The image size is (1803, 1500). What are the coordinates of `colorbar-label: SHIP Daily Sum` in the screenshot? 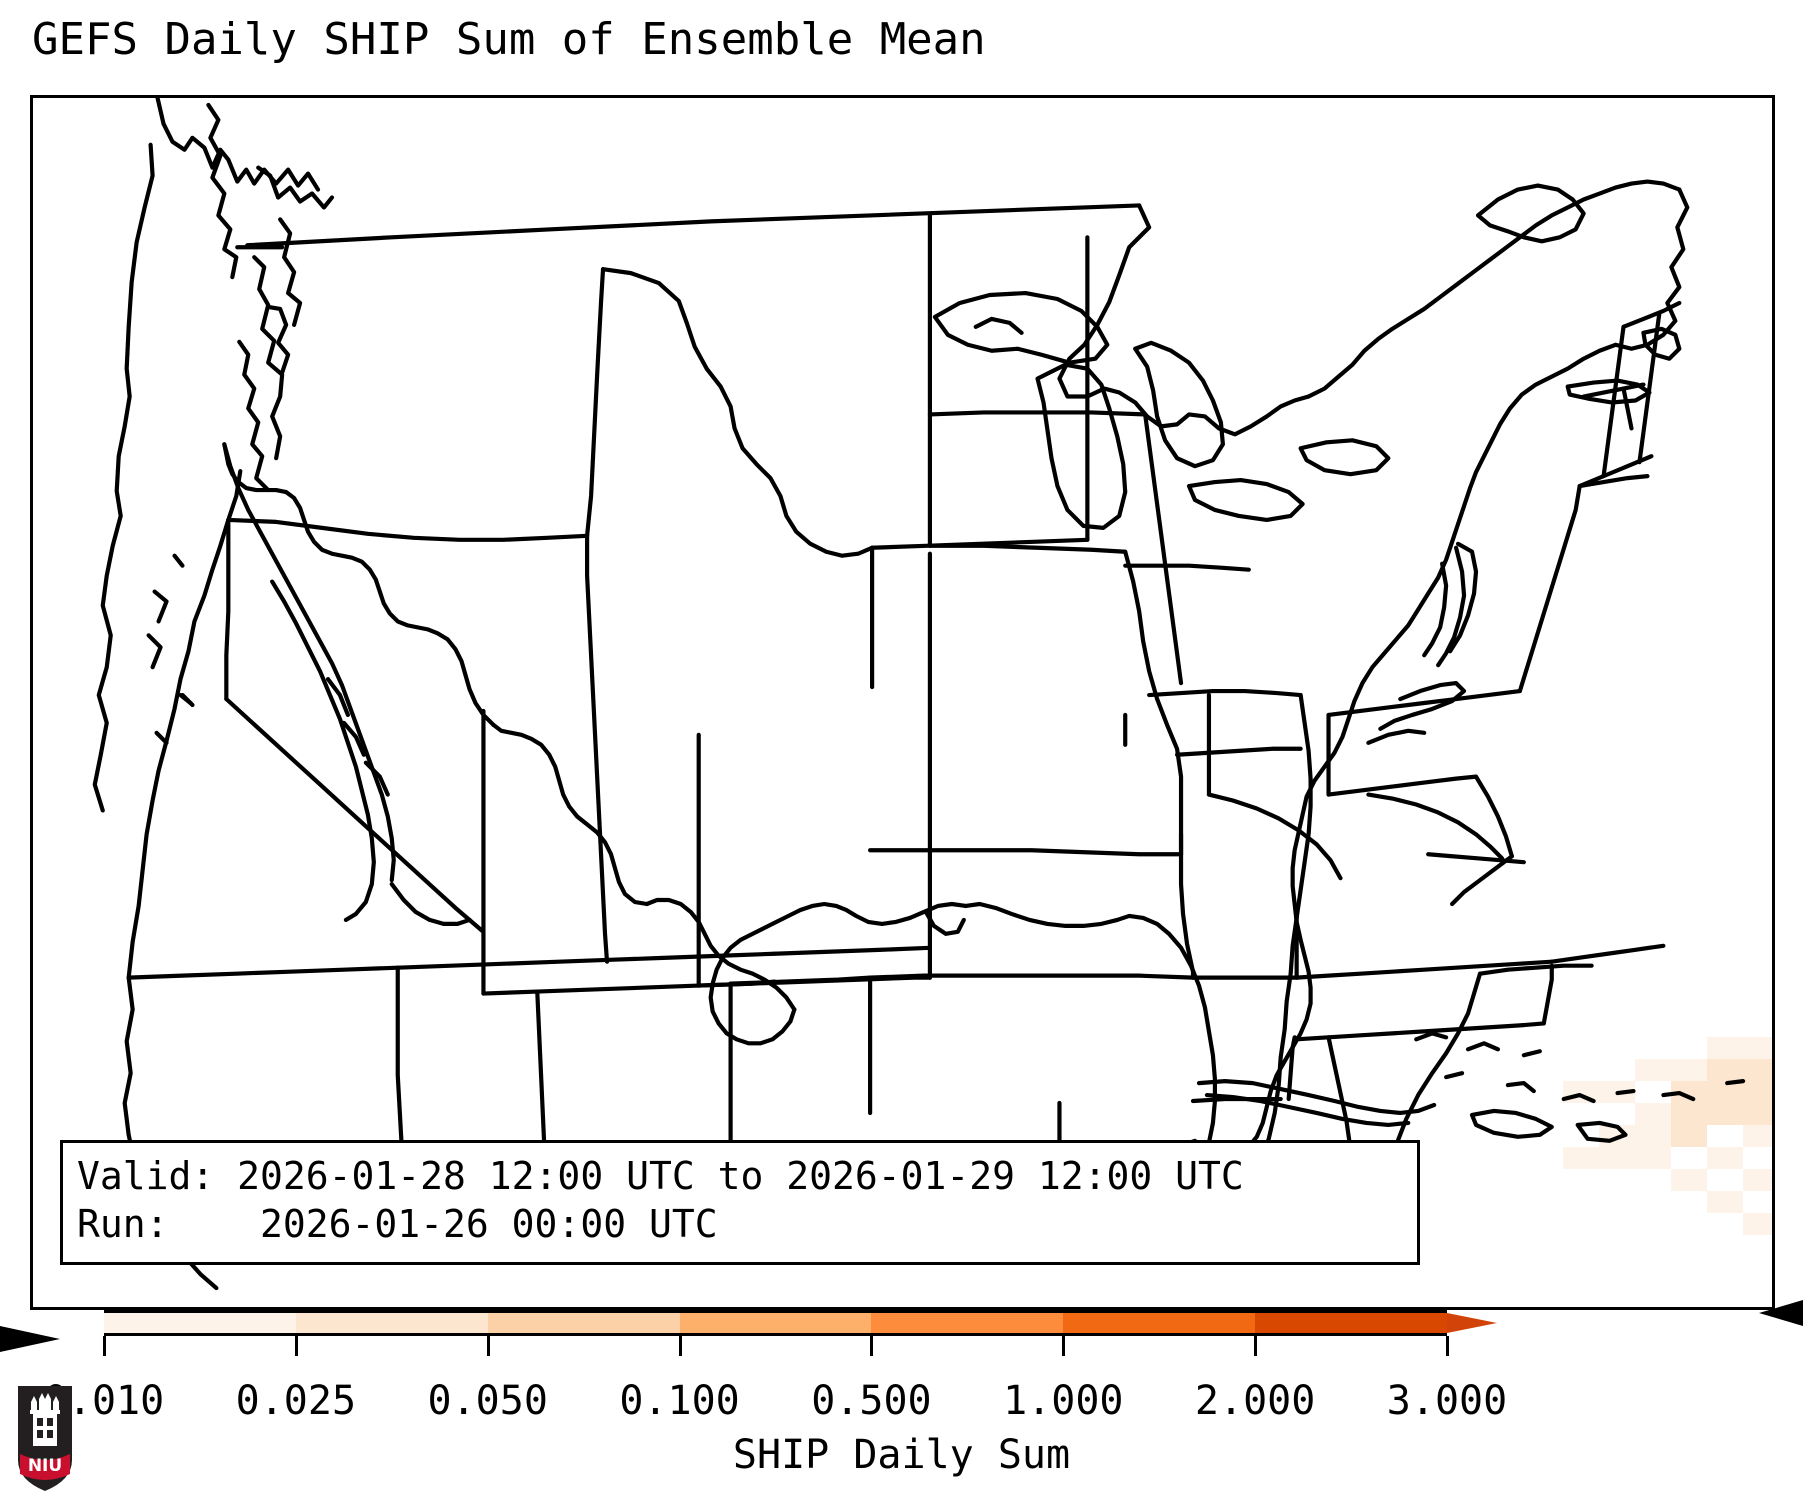 It's located at (901, 1455).